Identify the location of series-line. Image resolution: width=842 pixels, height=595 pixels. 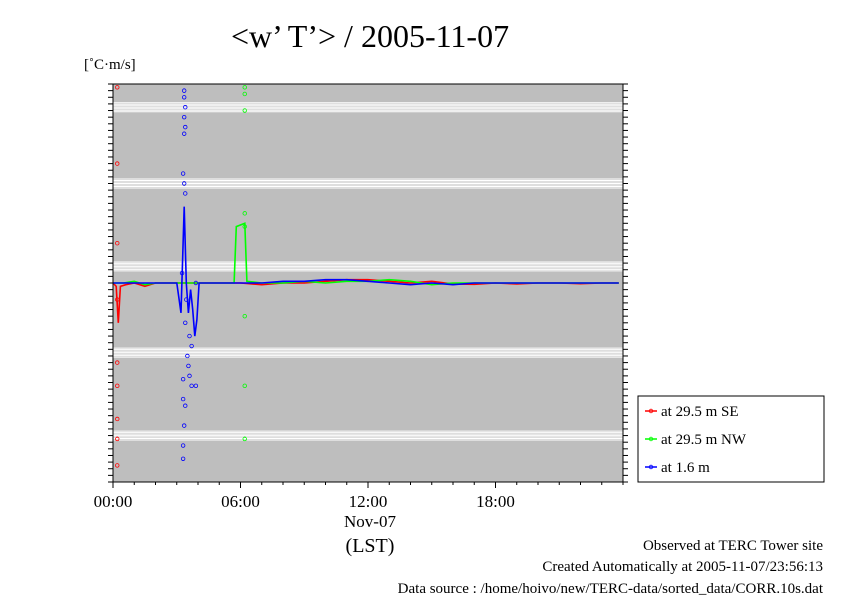
(366, 271).